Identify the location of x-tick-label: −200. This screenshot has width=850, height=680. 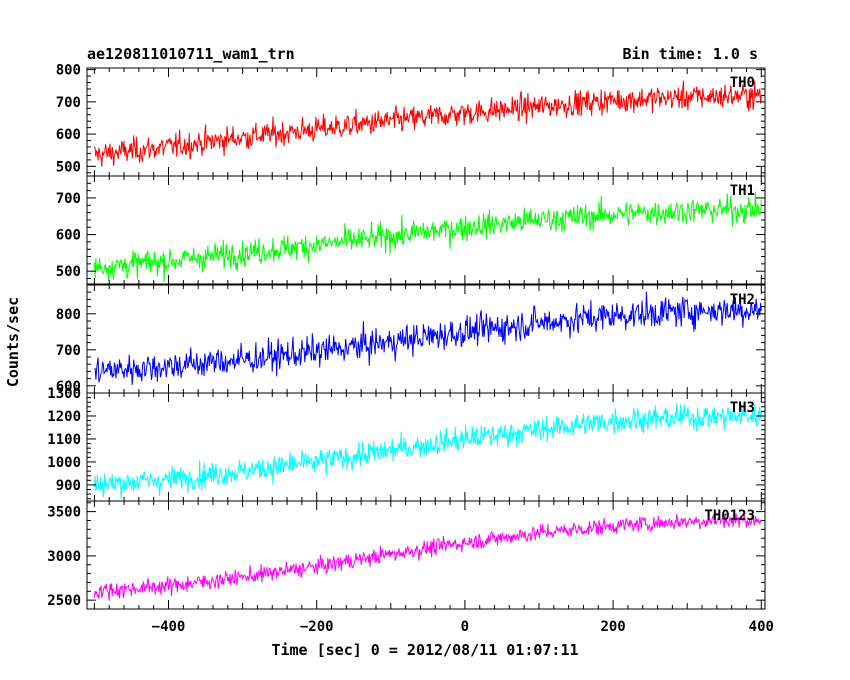
(317, 627).